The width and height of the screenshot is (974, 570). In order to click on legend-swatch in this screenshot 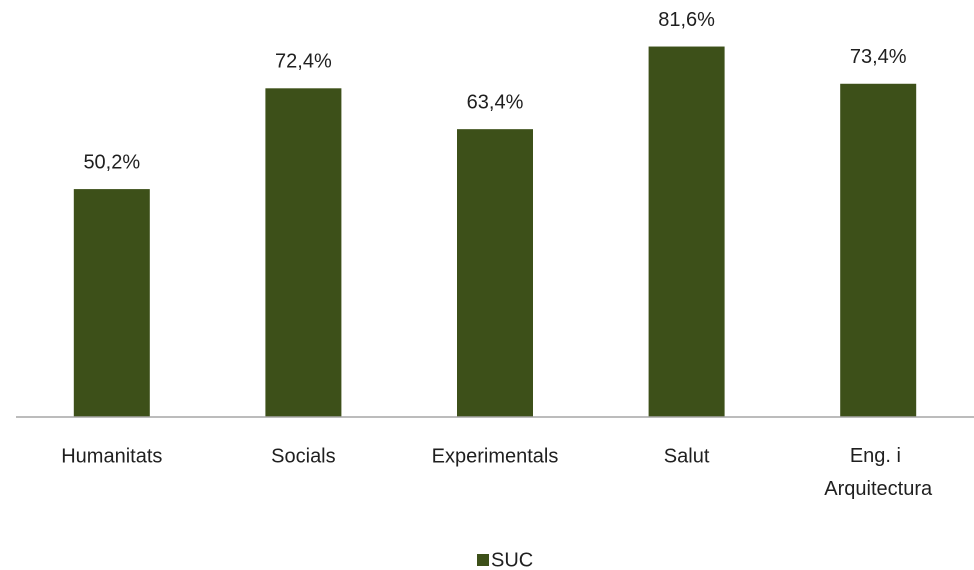, I will do `click(483, 560)`.